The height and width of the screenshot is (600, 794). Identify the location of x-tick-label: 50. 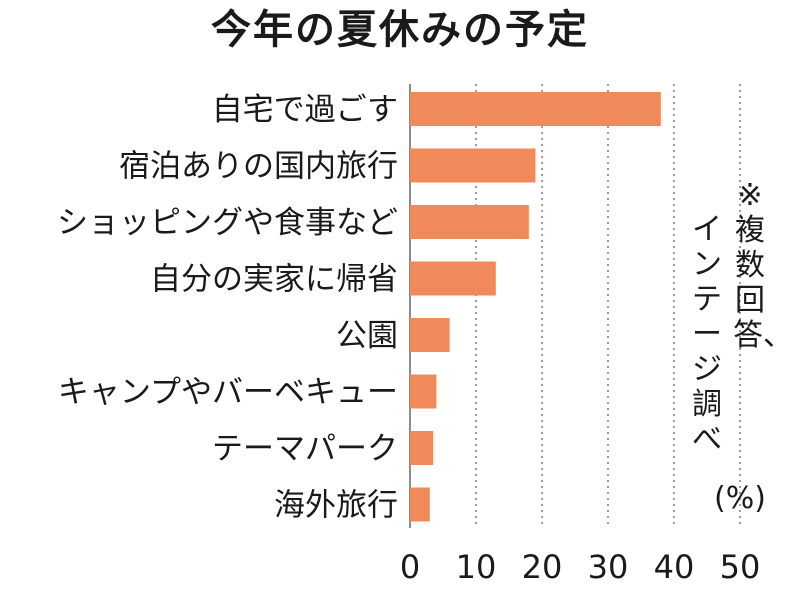
(740, 567).